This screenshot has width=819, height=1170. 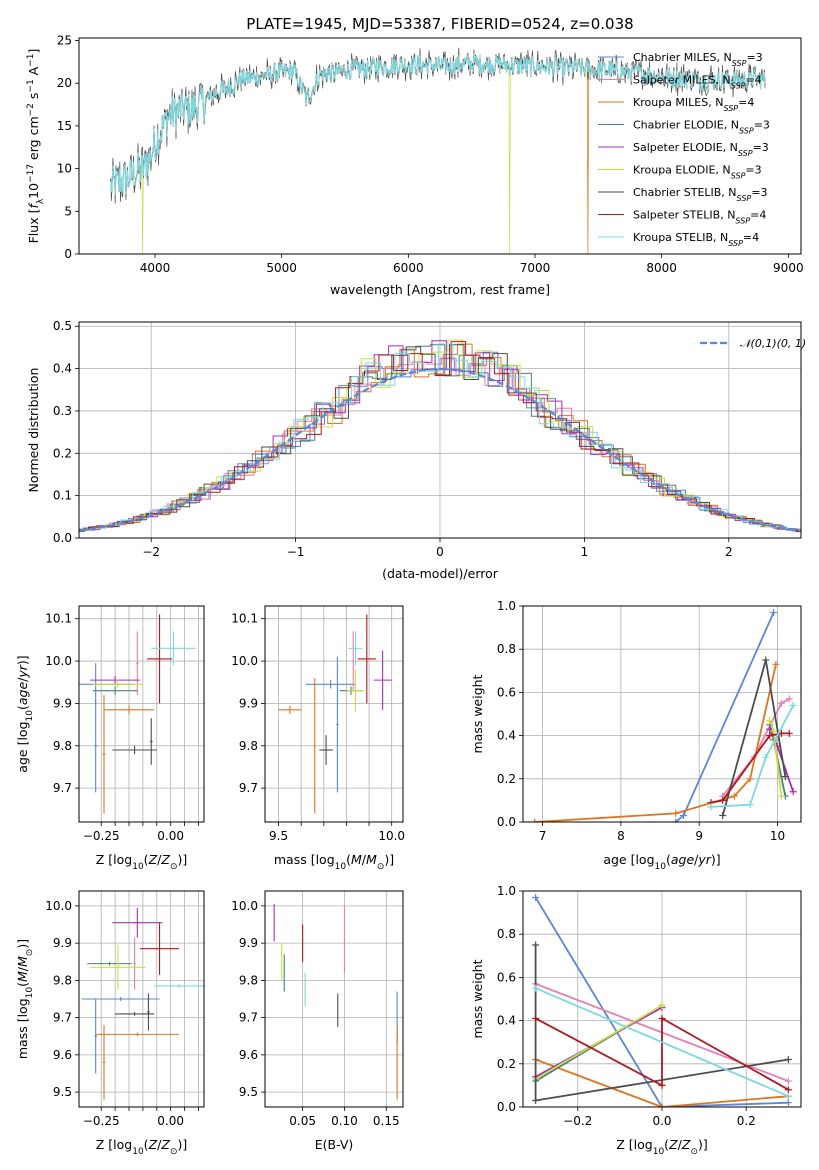 I want to click on x-tick-label: 9, so click(x=699, y=836).